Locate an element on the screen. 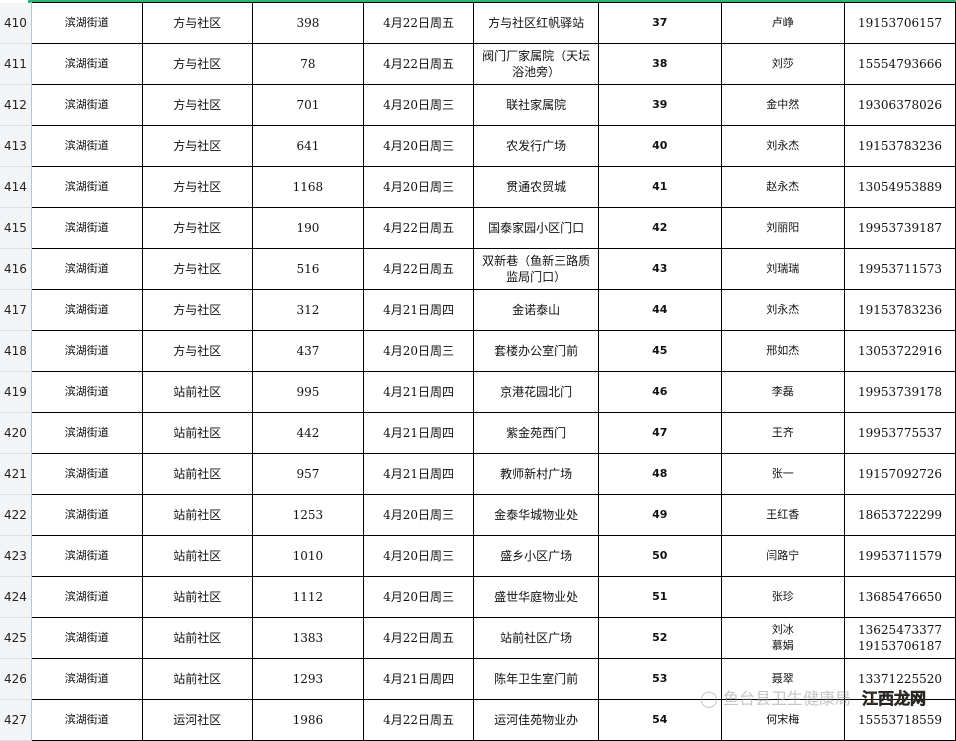  cell-phone: 19153783236 is located at coordinates (900, 146).